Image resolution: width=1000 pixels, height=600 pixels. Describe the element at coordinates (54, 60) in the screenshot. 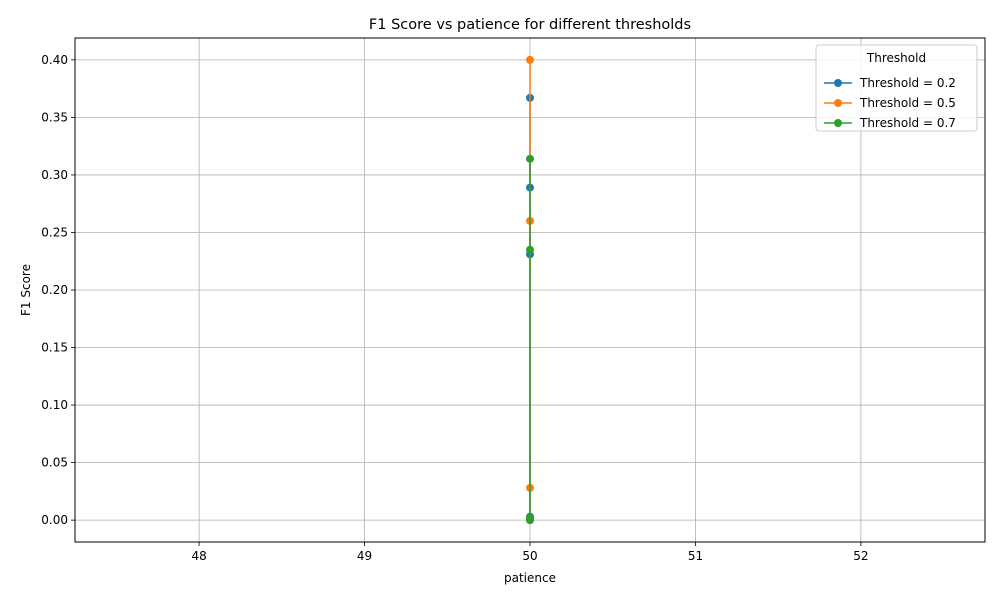

I see `y-tick-label: 0.40` at that location.